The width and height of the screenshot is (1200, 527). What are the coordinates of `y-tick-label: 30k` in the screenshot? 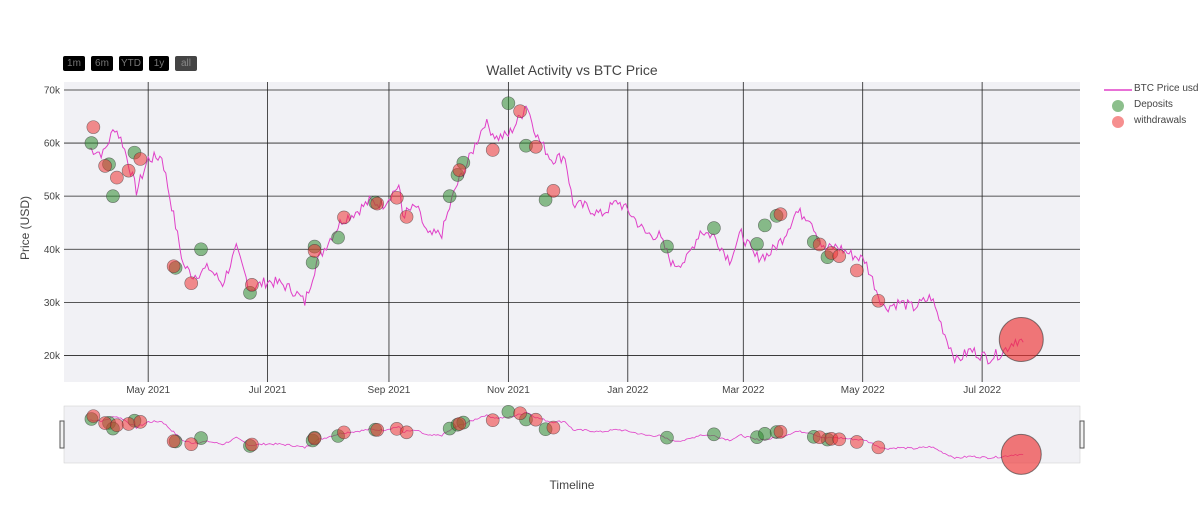 It's located at (52, 303).